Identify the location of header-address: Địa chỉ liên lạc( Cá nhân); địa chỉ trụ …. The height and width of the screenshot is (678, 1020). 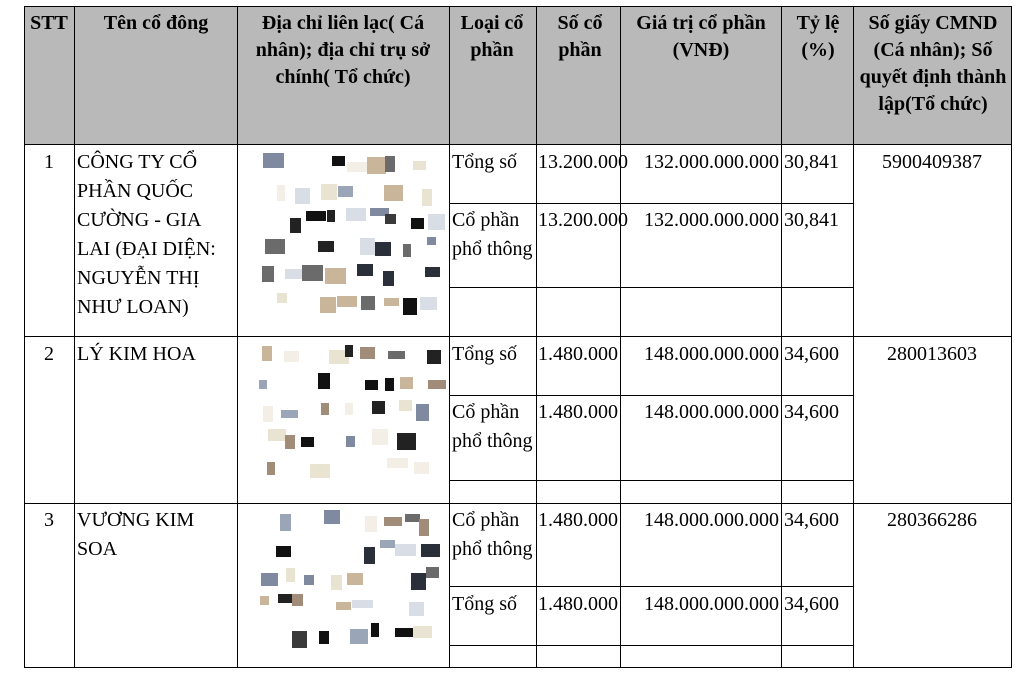
(343, 50).